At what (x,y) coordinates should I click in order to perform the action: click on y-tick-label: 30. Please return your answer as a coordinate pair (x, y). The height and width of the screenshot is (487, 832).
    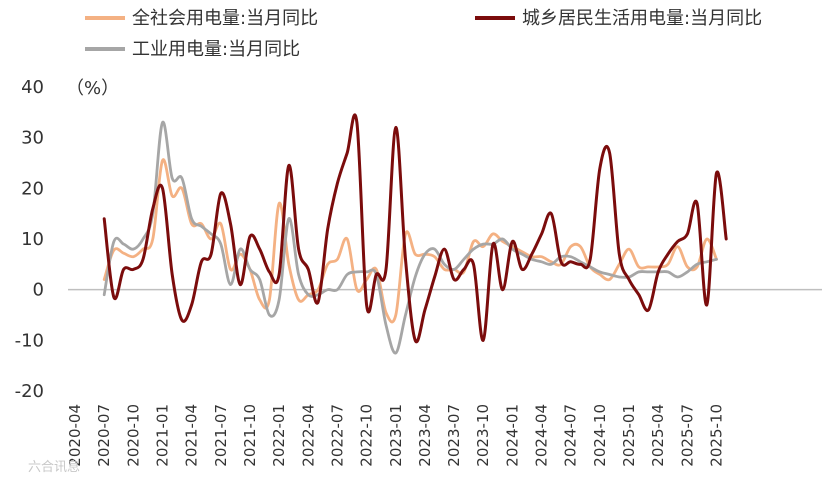
    Looking at the image, I should click on (32, 138).